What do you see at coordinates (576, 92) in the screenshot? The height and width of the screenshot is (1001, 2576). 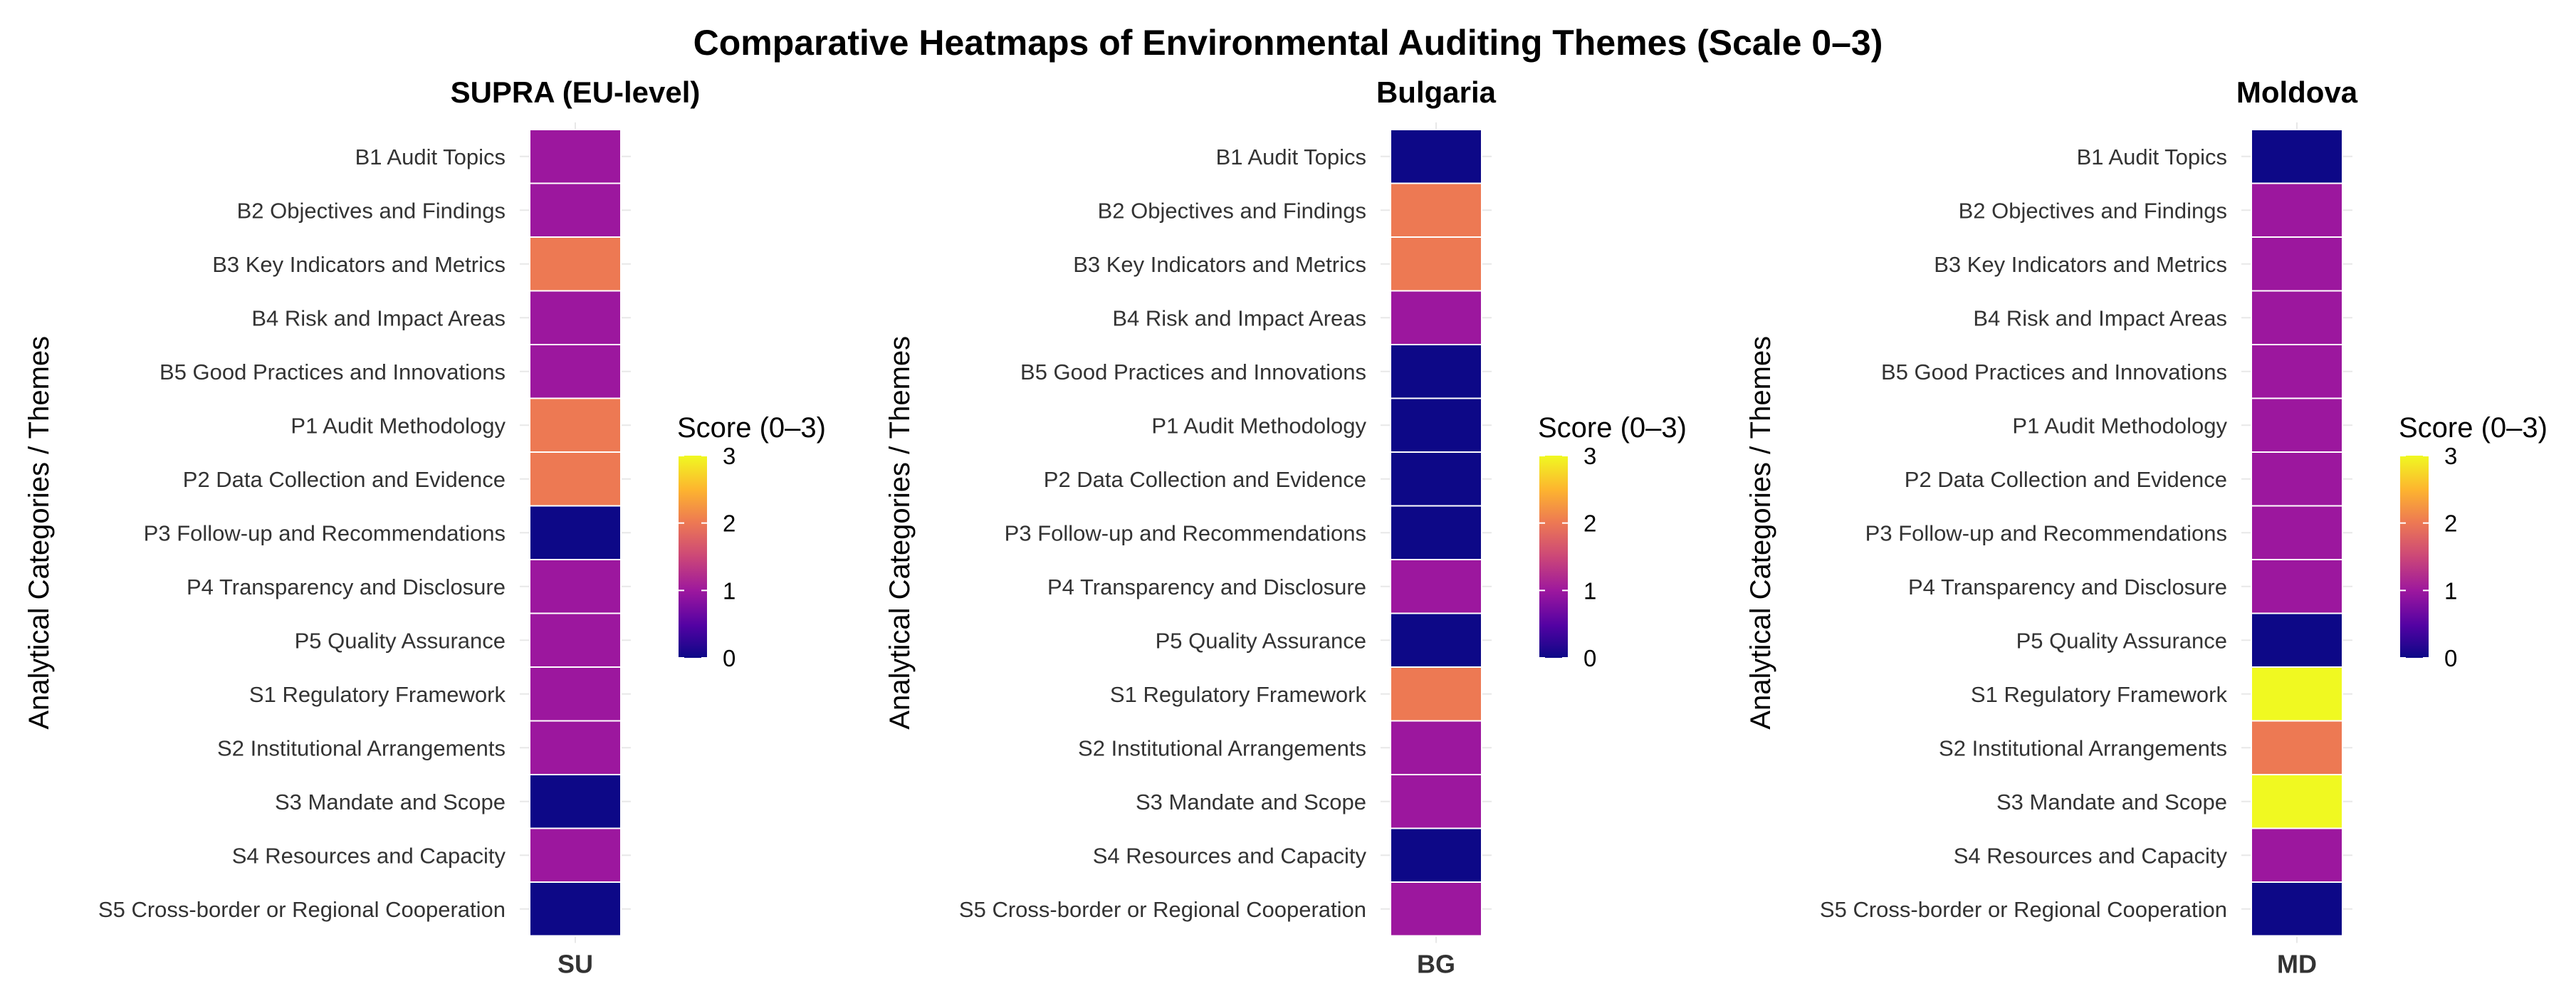 I see `panel-title: SUPRA (EU-level)` at bounding box center [576, 92].